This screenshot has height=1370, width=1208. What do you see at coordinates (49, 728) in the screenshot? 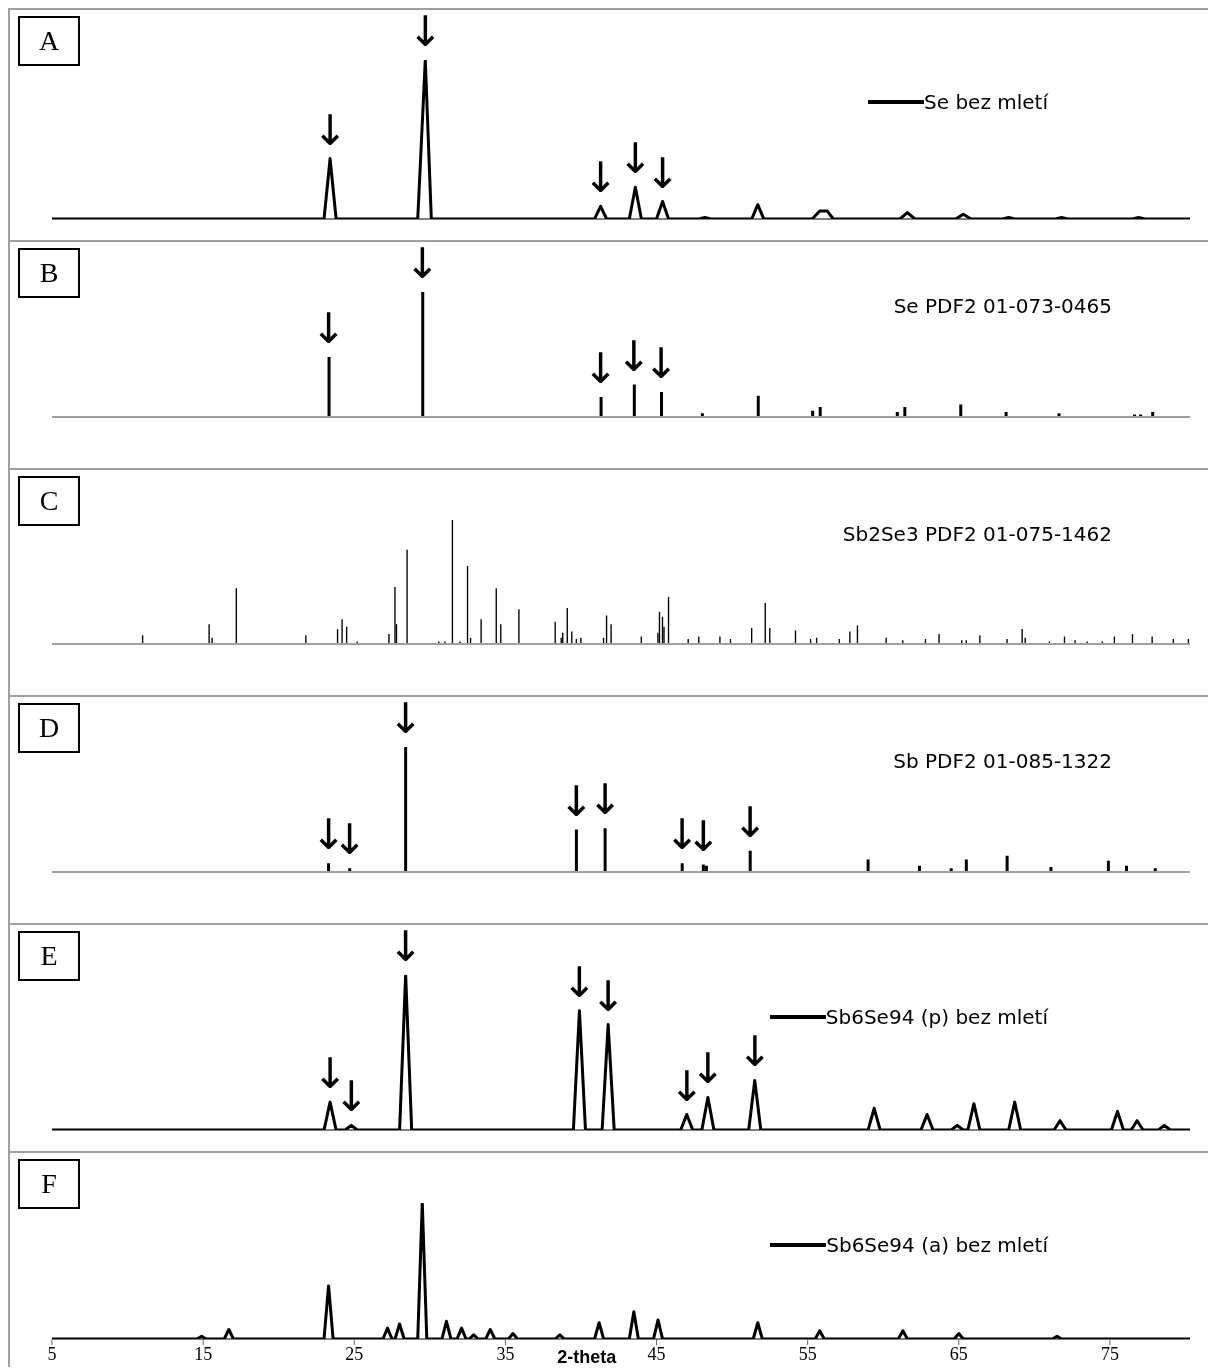
I see `chart-title: D` at bounding box center [49, 728].